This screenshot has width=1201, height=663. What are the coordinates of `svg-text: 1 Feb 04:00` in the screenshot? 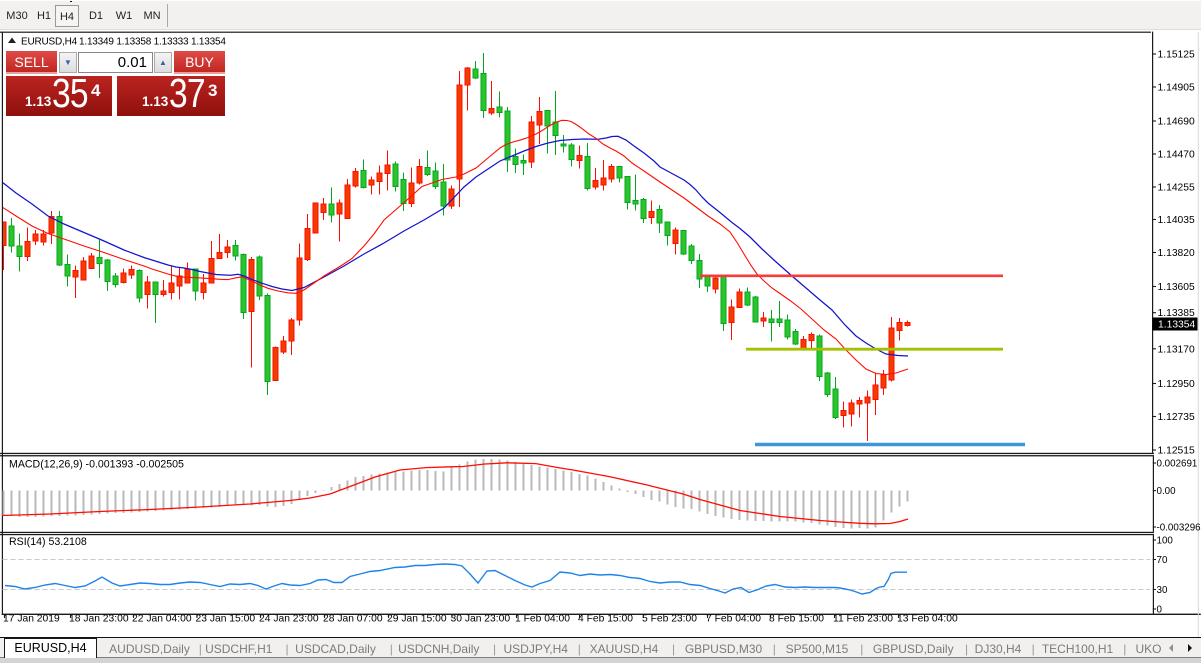 It's located at (542, 619).